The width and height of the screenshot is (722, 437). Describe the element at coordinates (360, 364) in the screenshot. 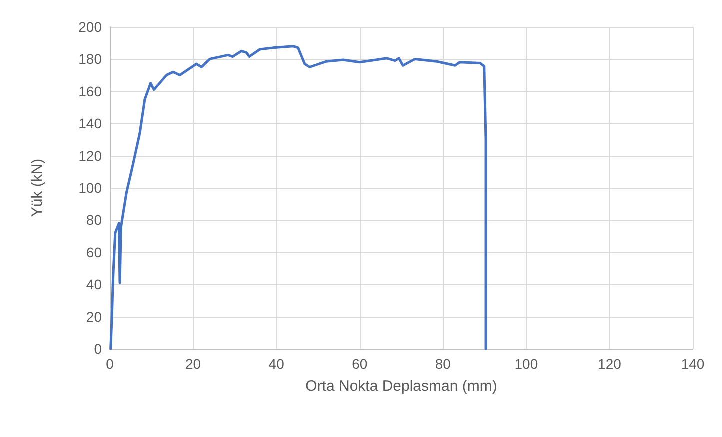

I see `x-tick-label: 60` at that location.